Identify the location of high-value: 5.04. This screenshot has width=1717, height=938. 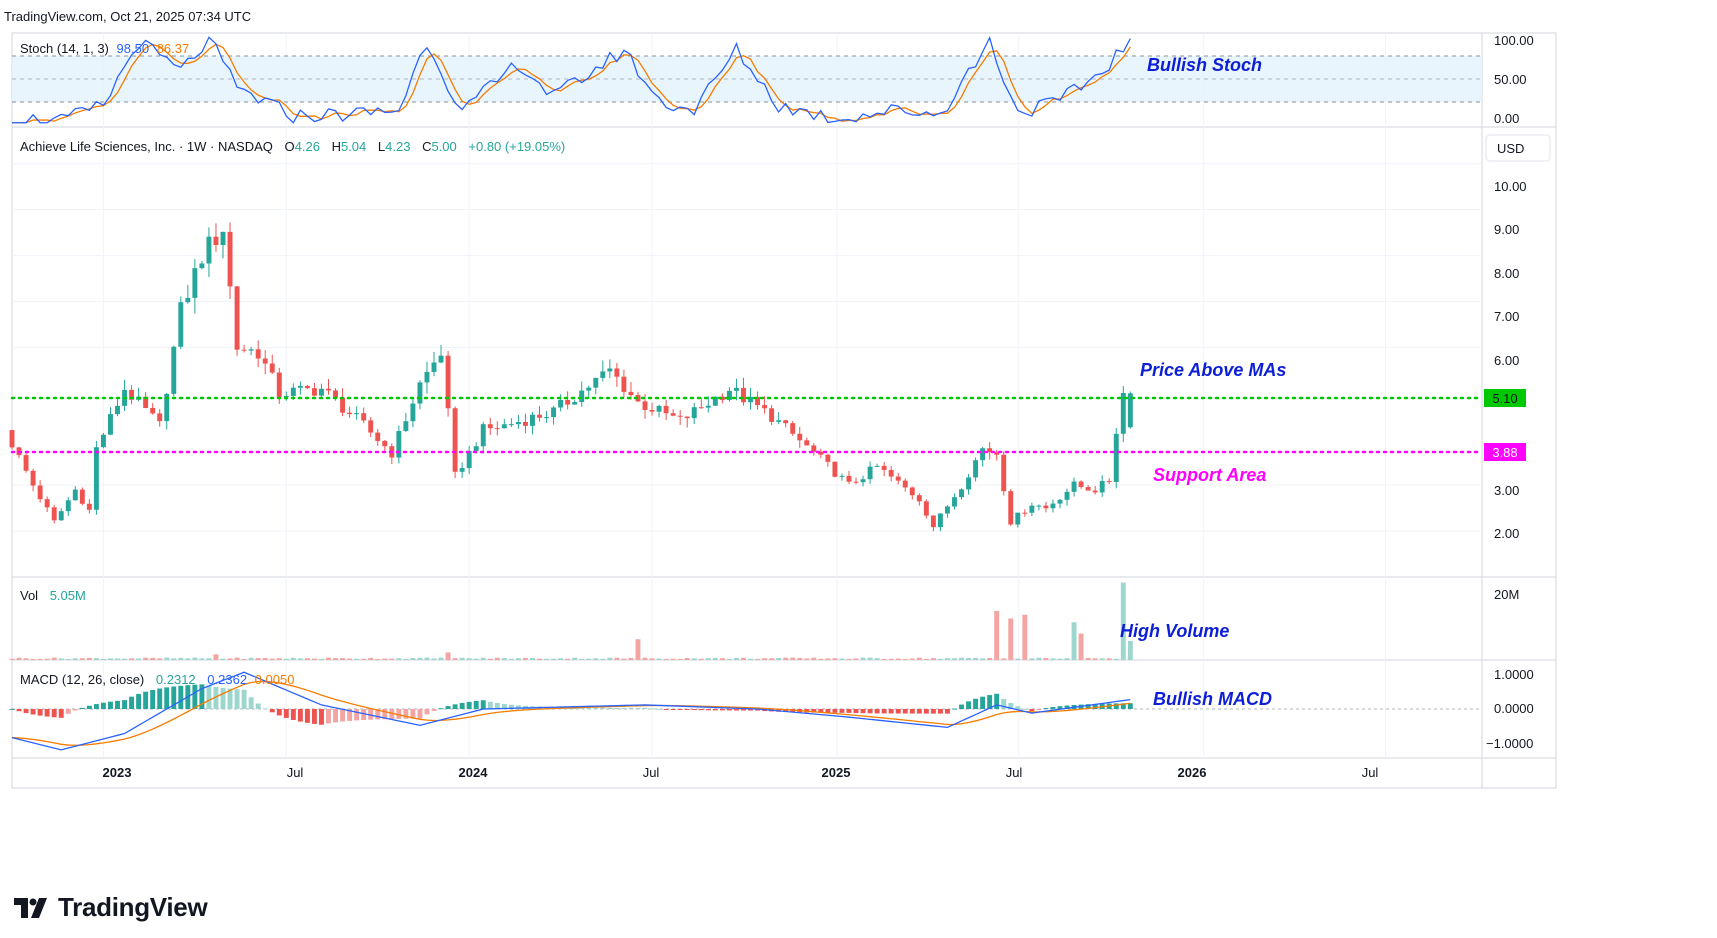
(353, 146).